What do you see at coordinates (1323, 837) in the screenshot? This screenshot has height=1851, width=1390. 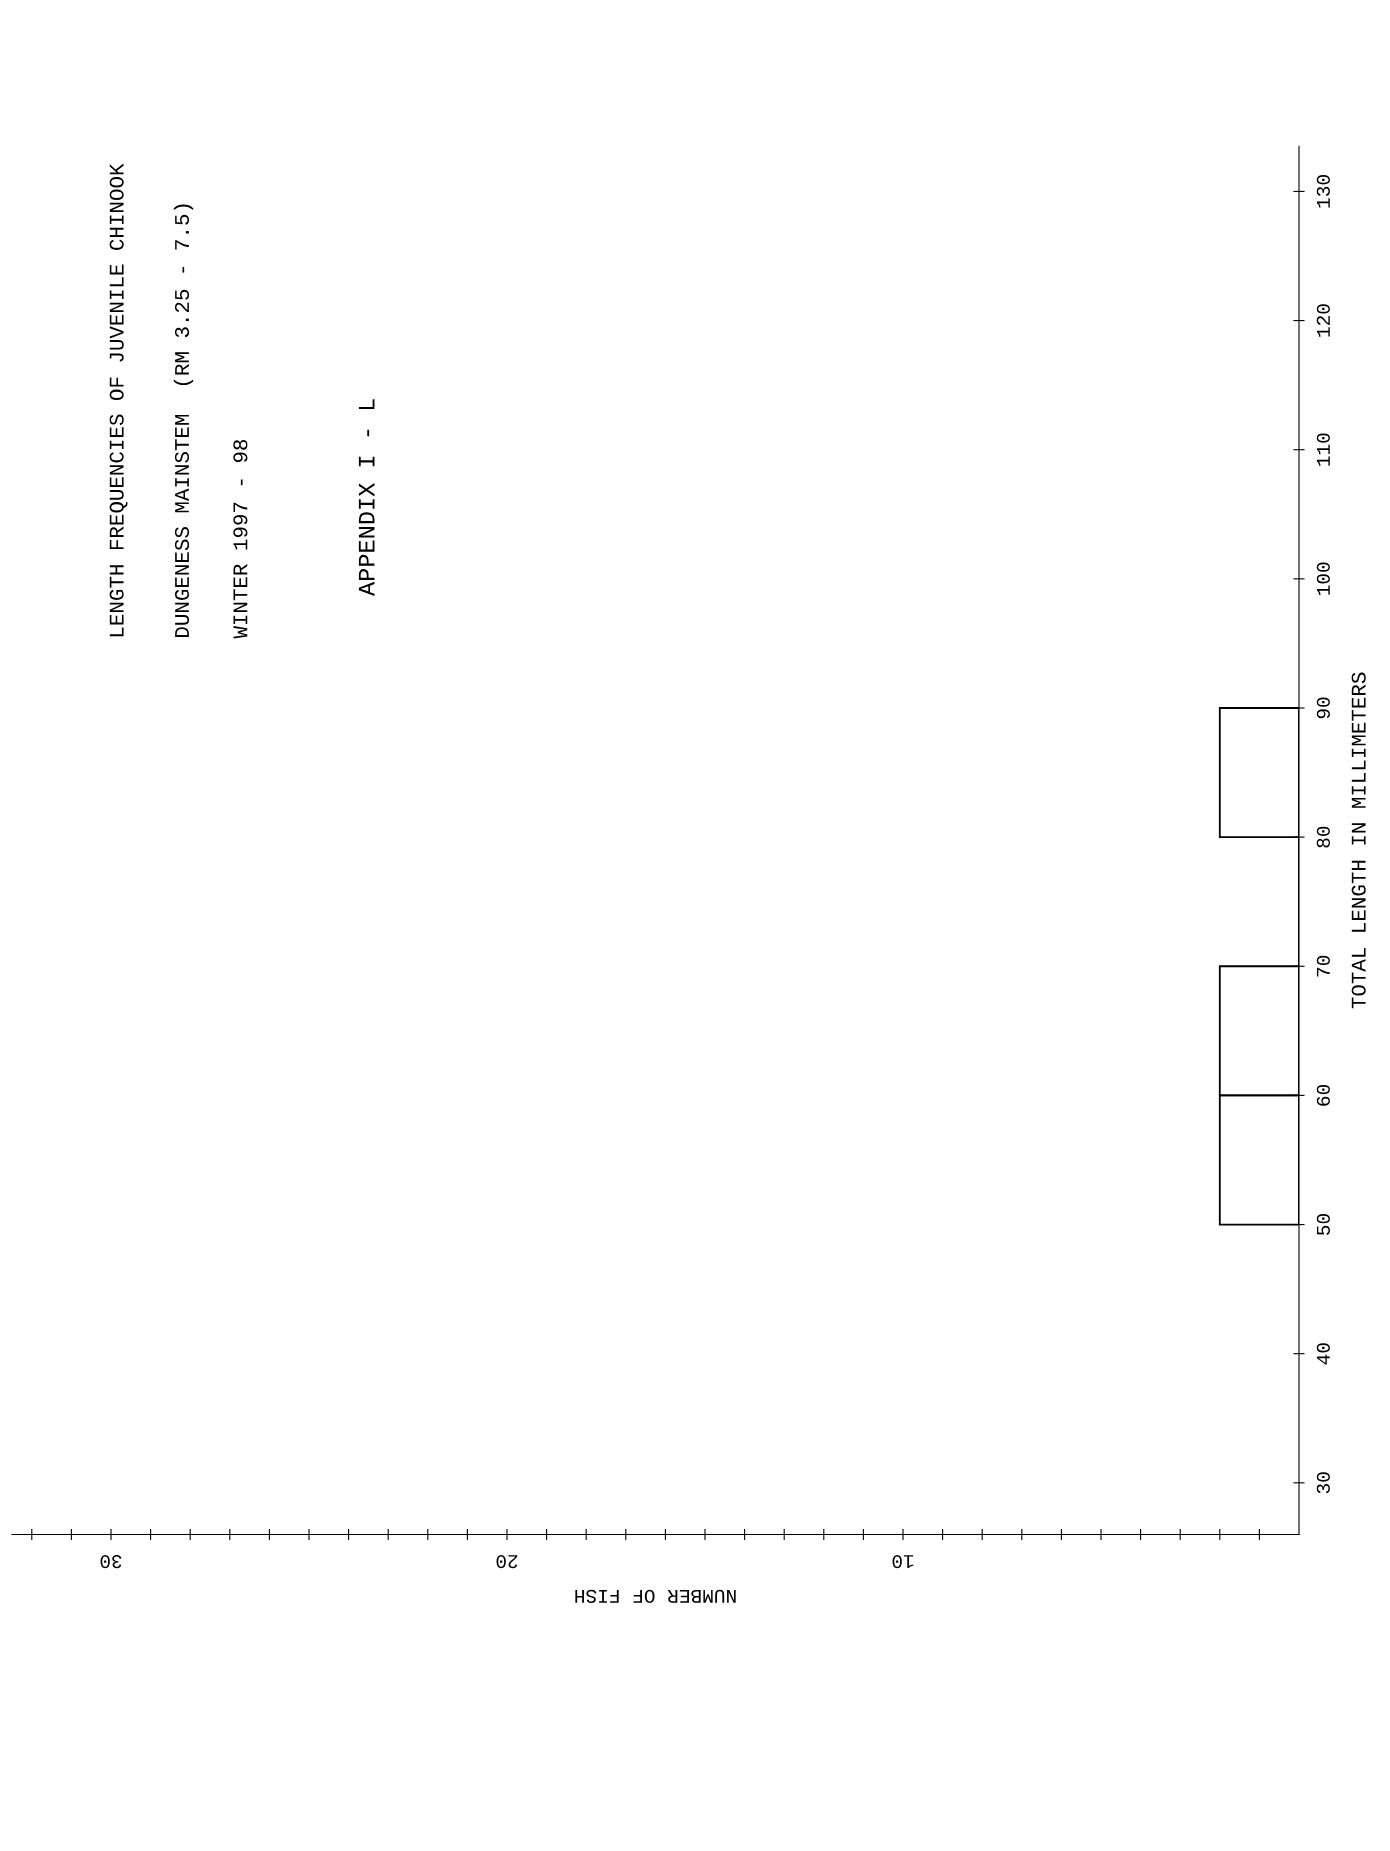 I see `y-tick-label: 80` at bounding box center [1323, 837].